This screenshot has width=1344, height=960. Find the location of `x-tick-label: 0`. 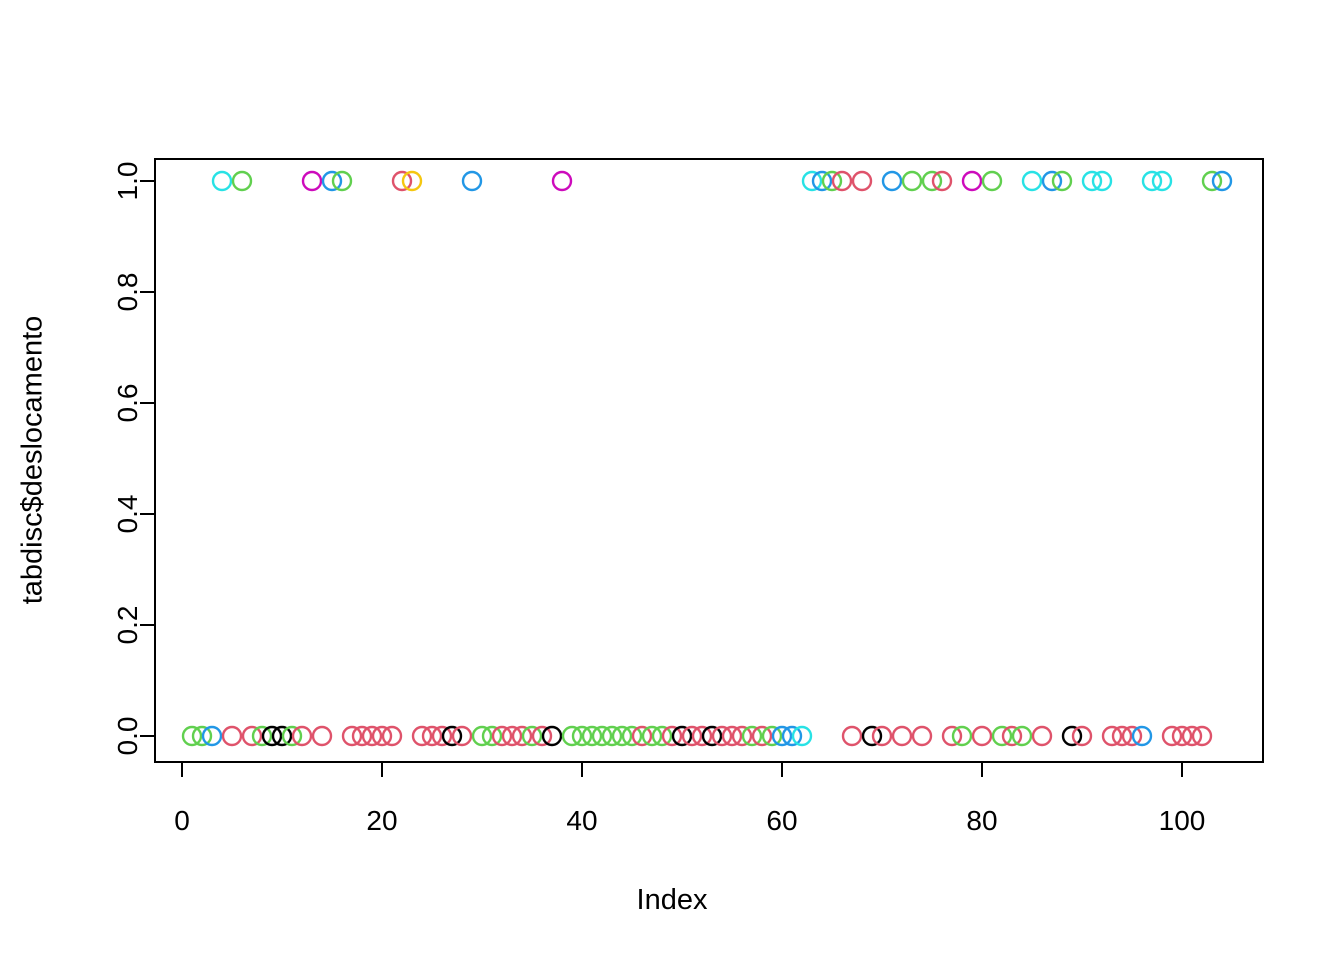

x-tick-label: 0 is located at coordinates (182, 820).